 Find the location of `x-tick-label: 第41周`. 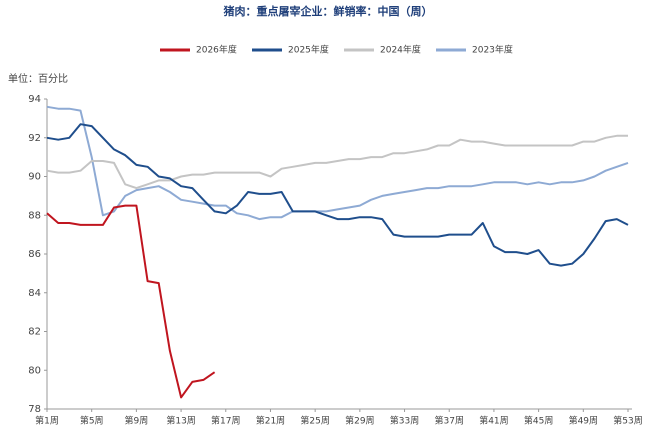

x-tick-label: 第41周 is located at coordinates (493, 421).